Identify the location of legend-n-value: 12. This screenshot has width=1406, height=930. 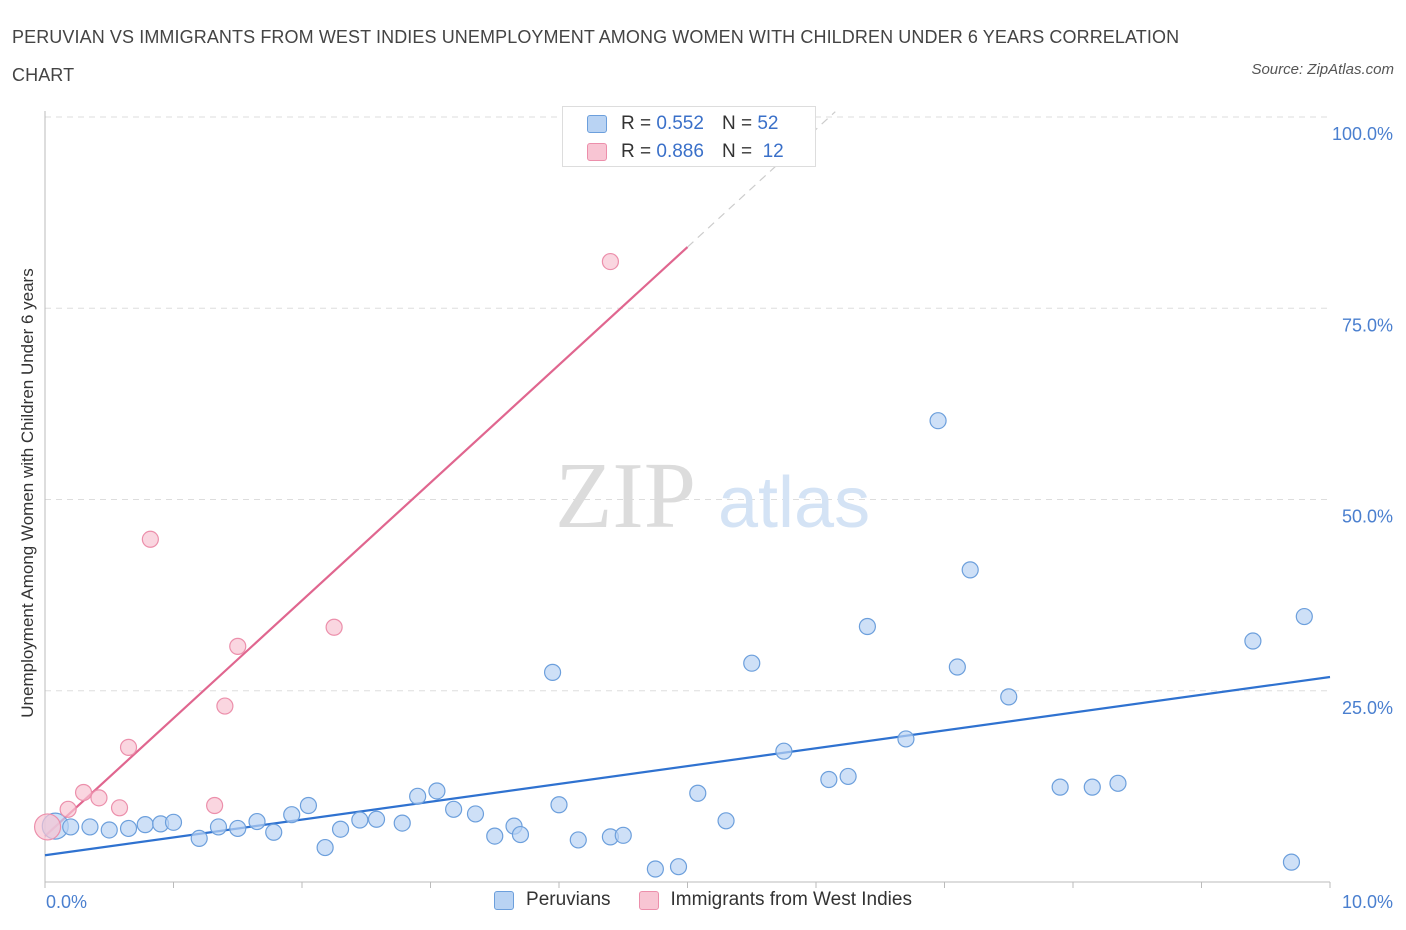
(773, 151).